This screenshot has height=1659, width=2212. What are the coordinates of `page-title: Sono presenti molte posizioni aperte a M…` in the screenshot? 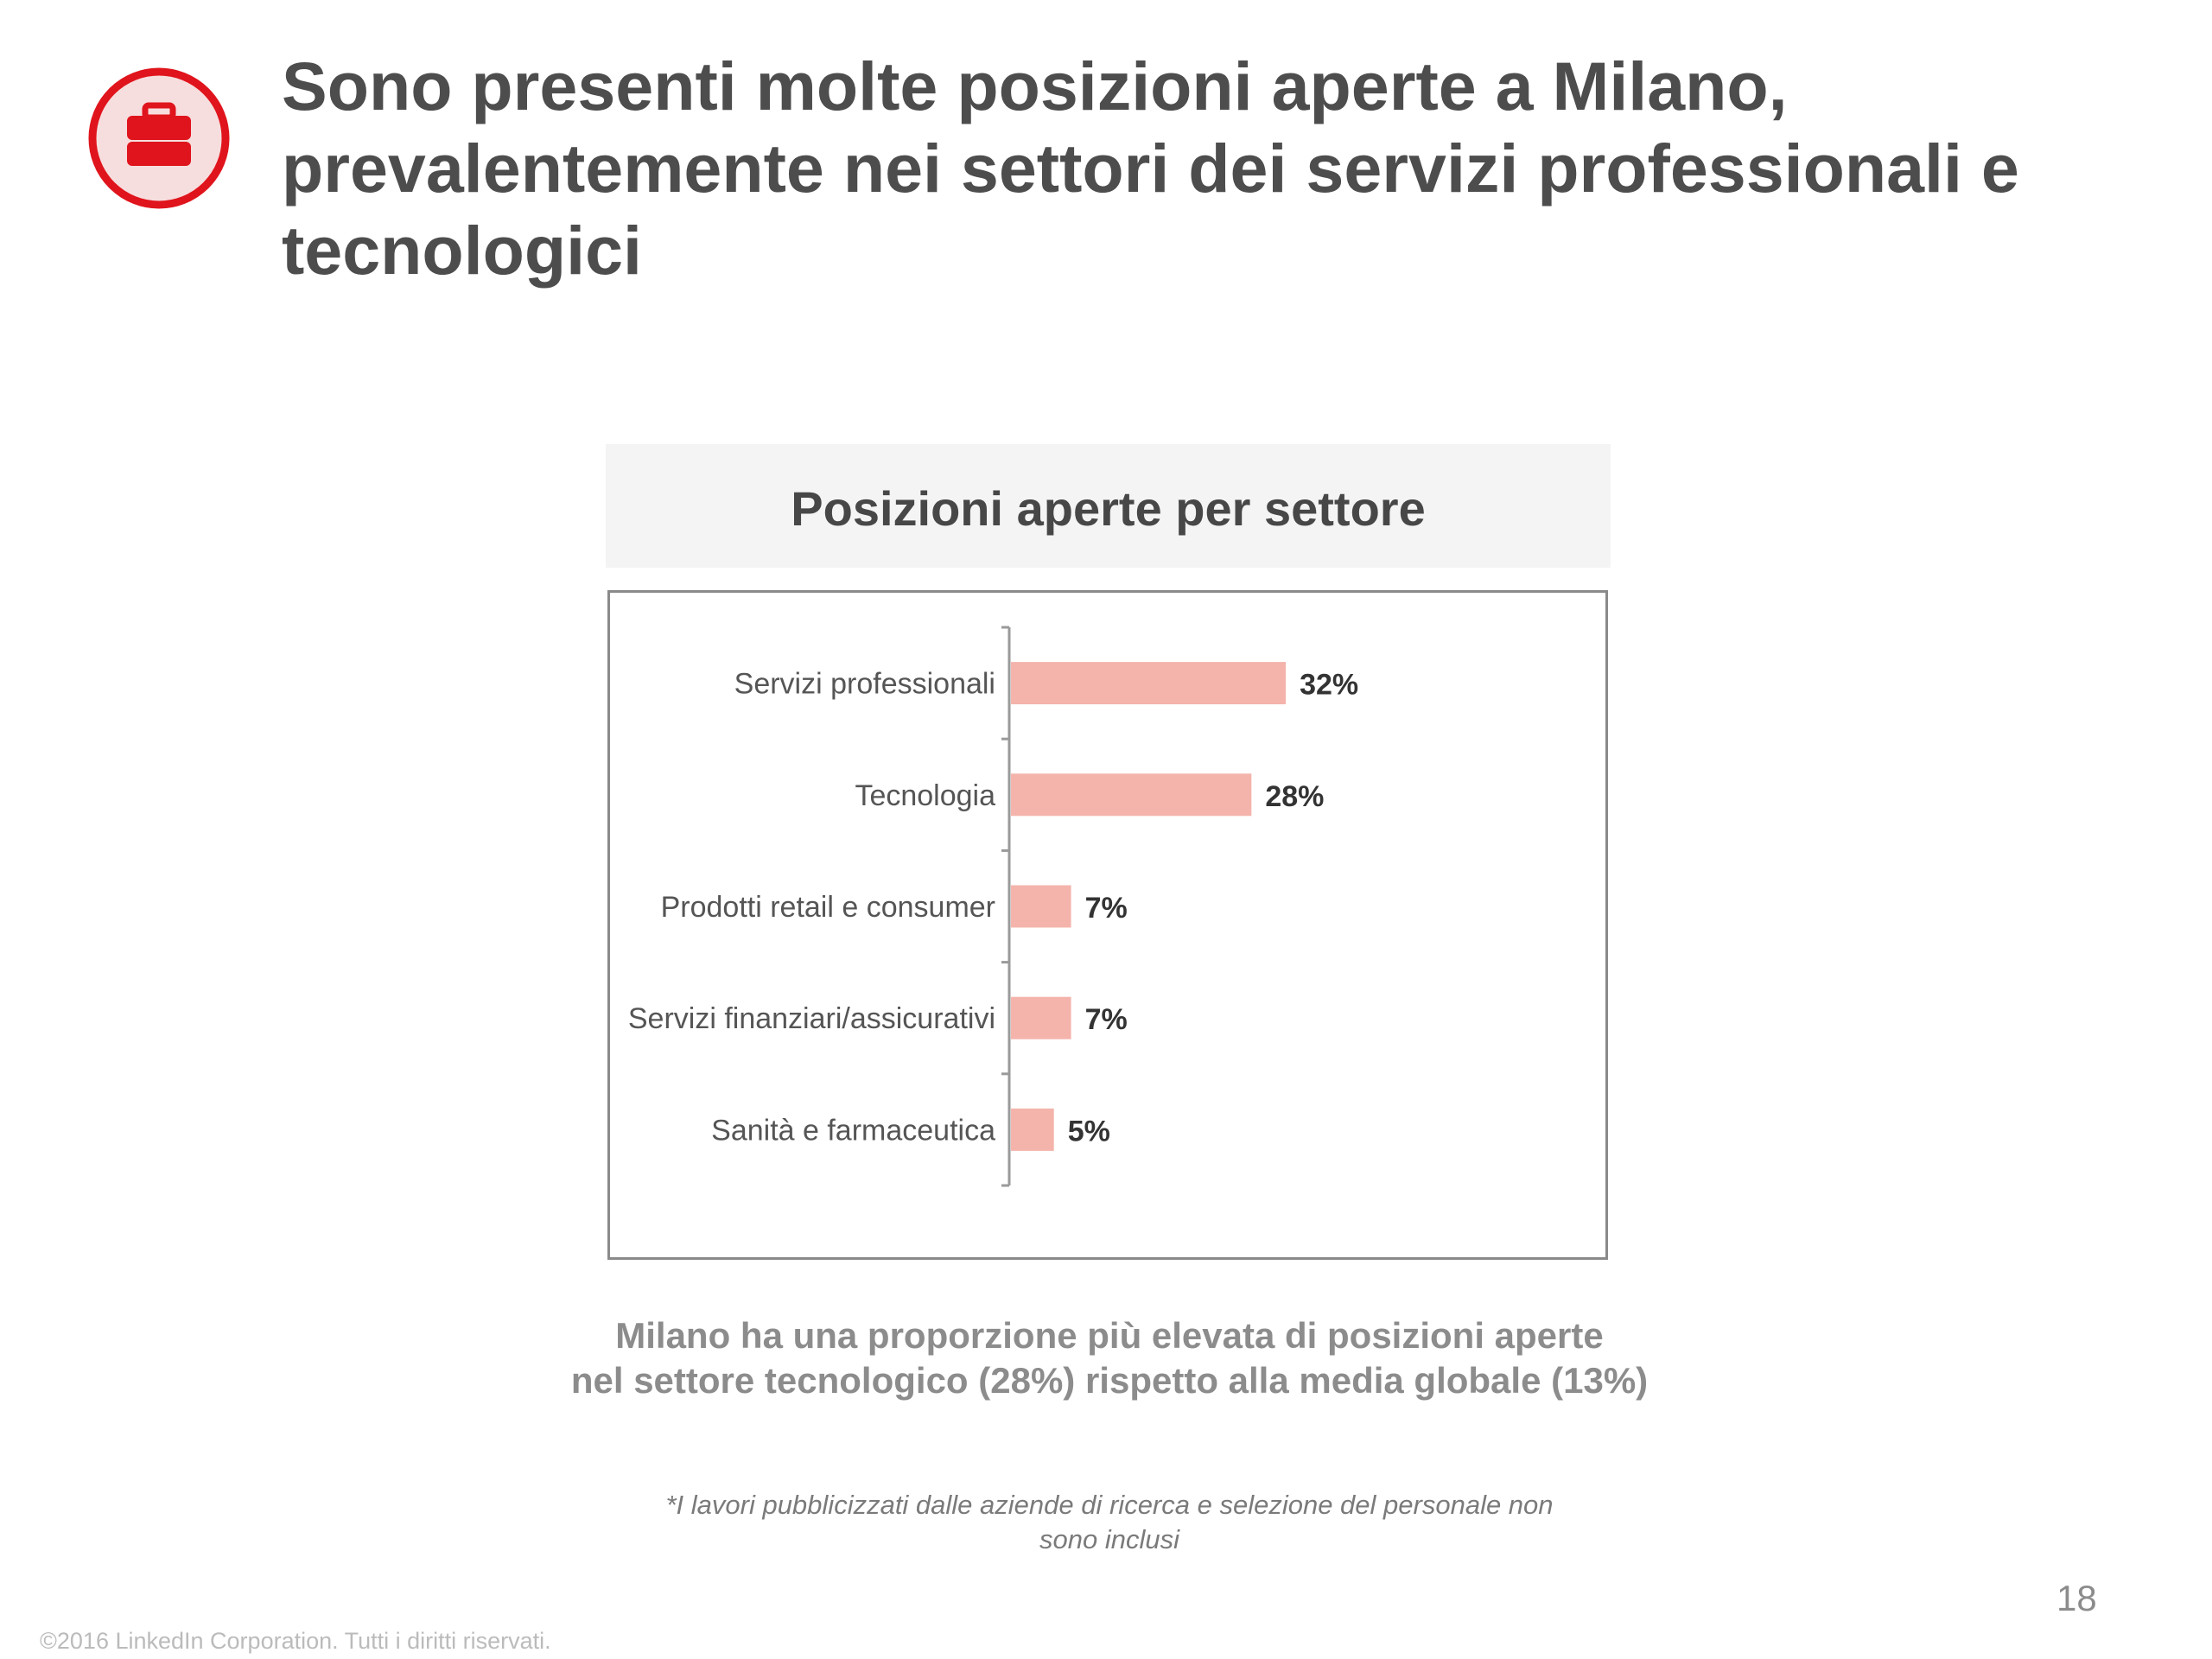 It's located at (1150, 168).